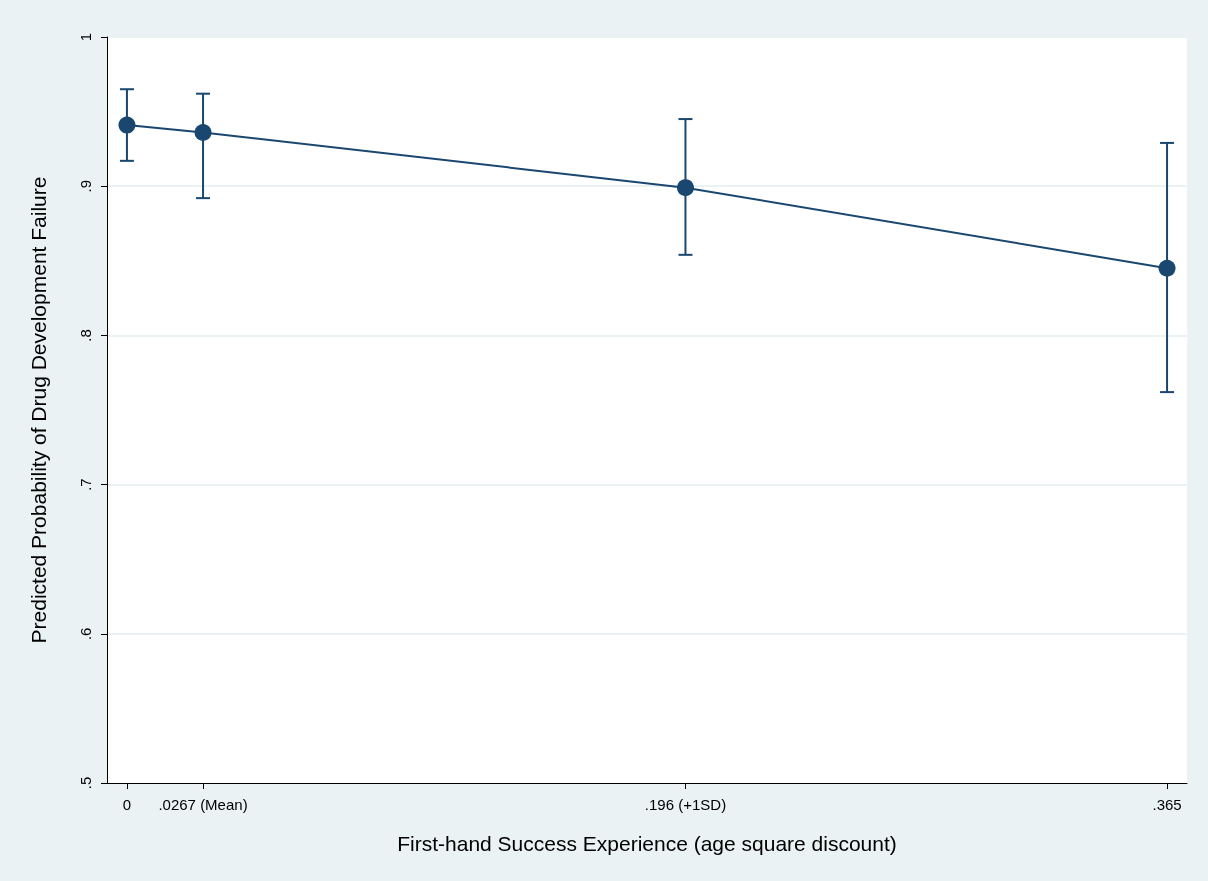  Describe the element at coordinates (647, 843) in the screenshot. I see `x-axis-title: First-hand Success Experience (age square discount)` at that location.